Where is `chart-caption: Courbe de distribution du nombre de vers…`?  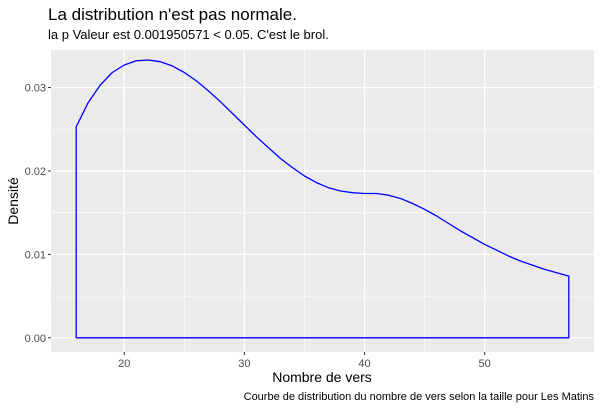 chart-caption: Courbe de distribution du nombre de vers… is located at coordinates (419, 397).